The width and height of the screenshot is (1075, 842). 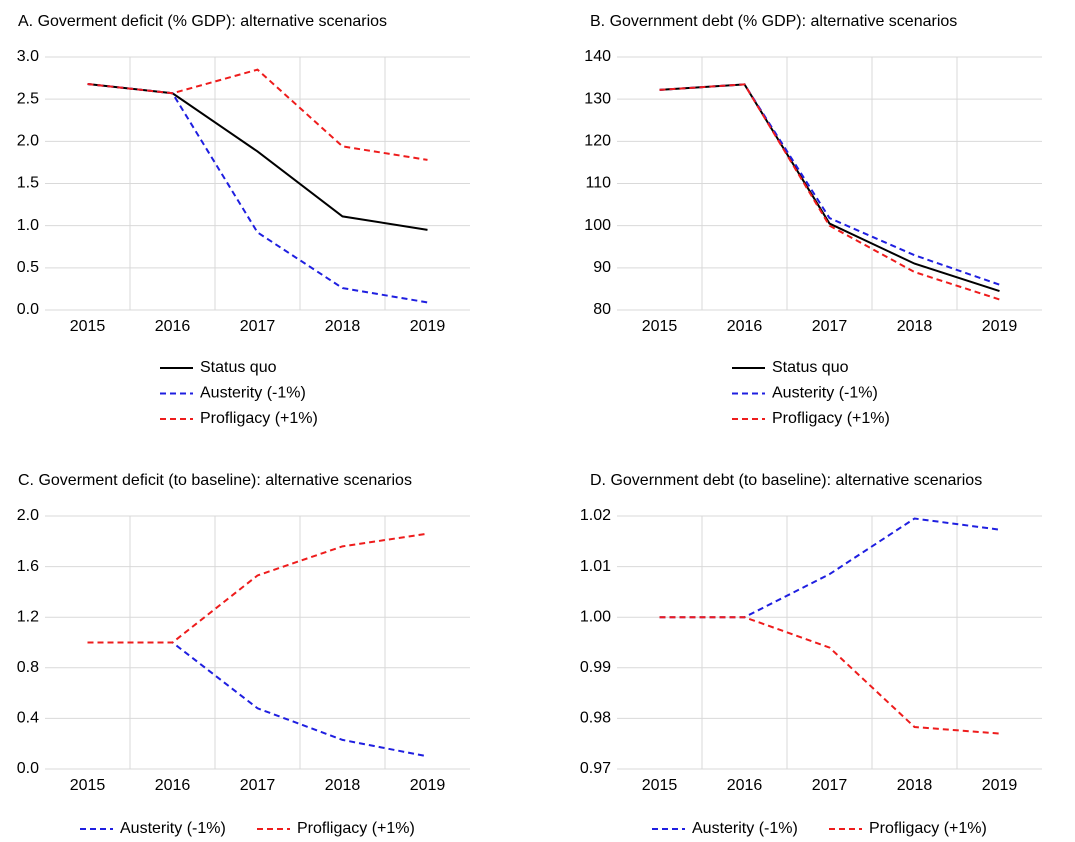 I want to click on y-tick-label: 80, so click(x=602, y=309).